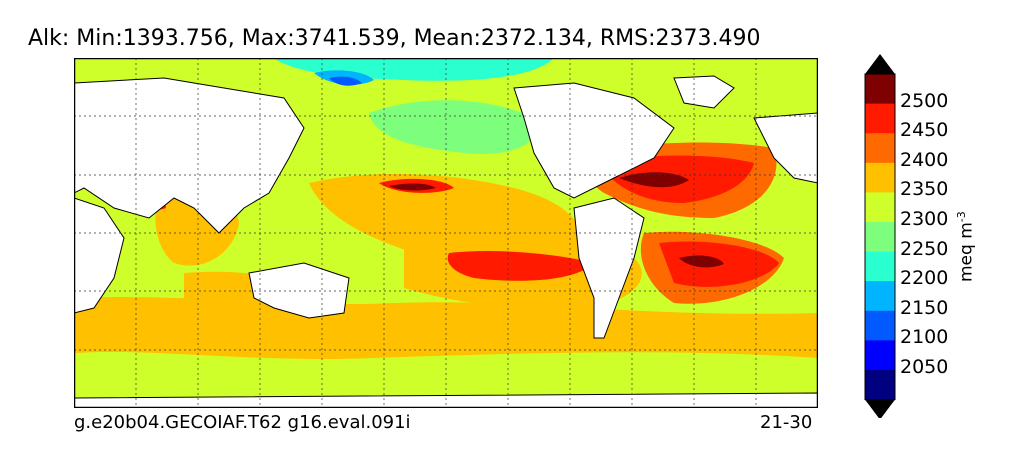  What do you see at coordinates (924, 219) in the screenshot?
I see `colorbar-tick-label: 2300` at bounding box center [924, 219].